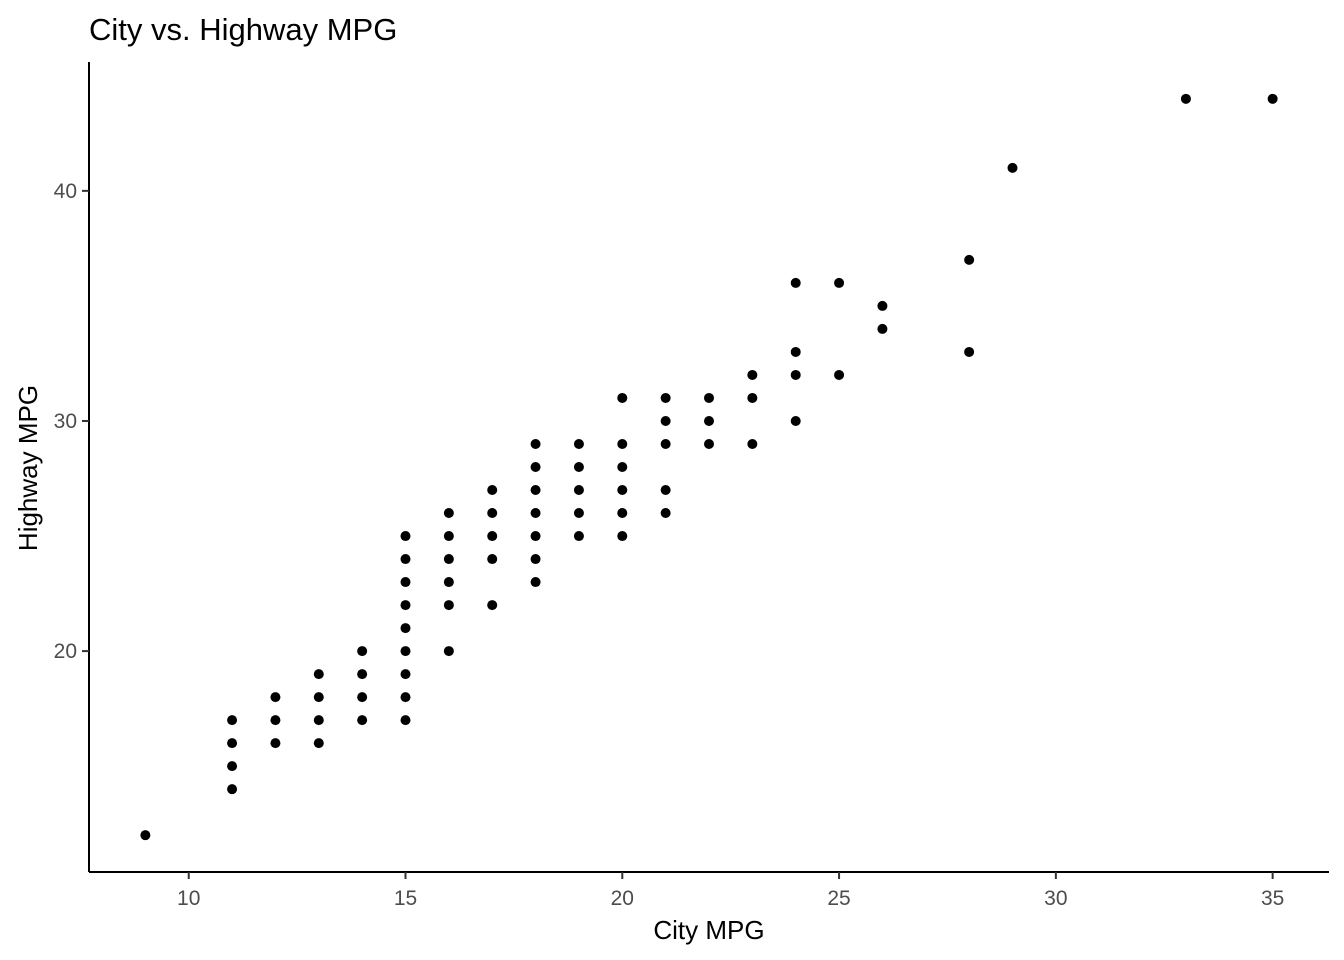 The image size is (1344, 960). Describe the element at coordinates (65, 421) in the screenshot. I see `y-tick-label: 30` at that location.